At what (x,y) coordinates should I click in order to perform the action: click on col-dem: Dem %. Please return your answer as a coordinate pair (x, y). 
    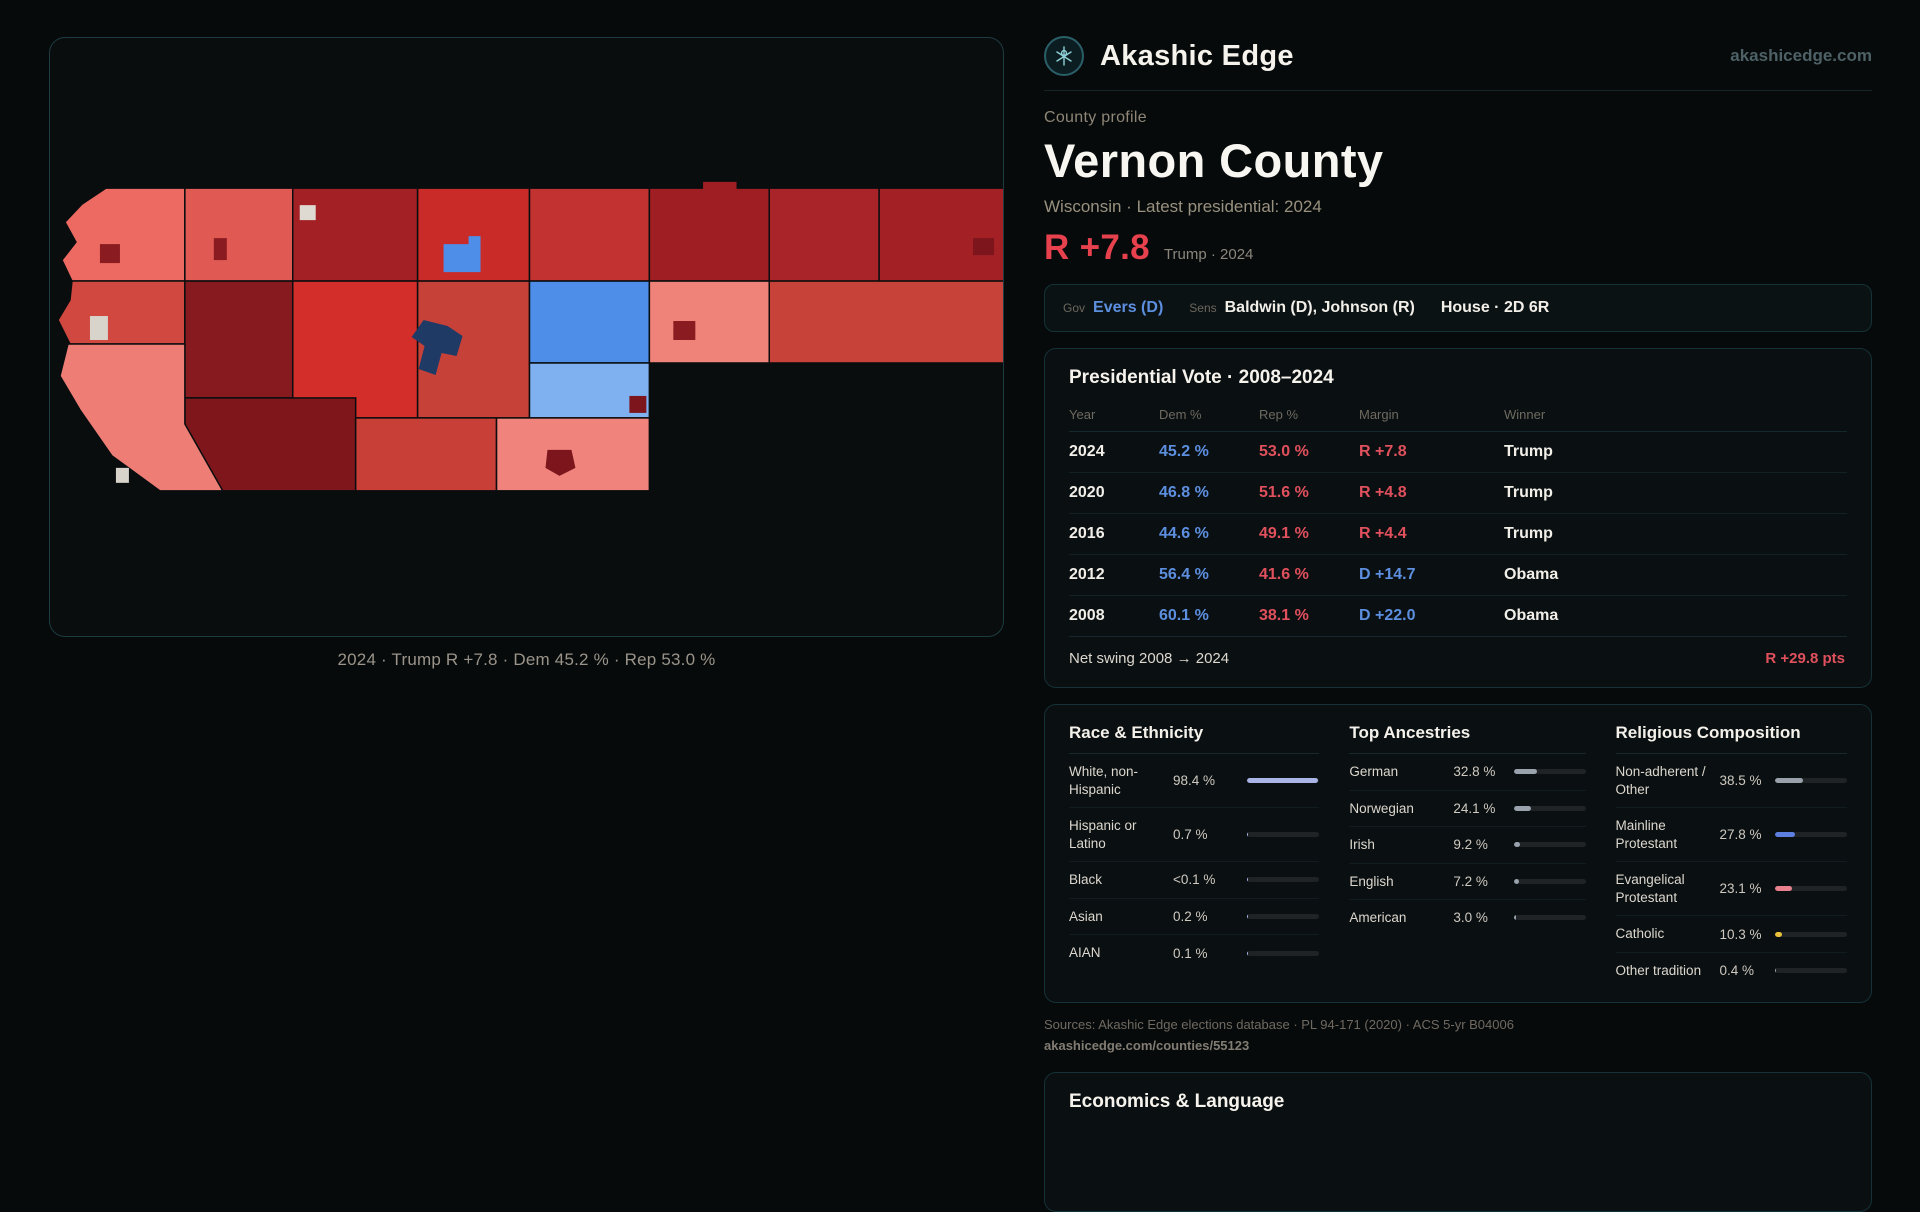
    Looking at the image, I should click on (1209, 415).